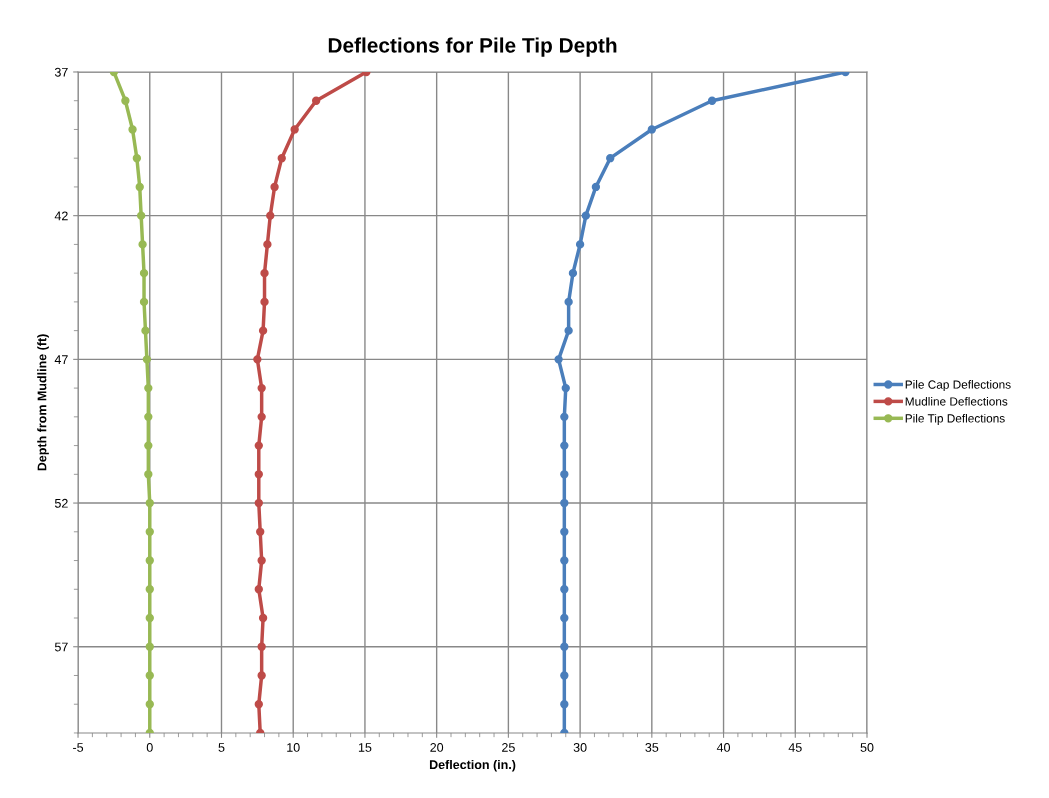 This screenshot has height=798, width=1049. Describe the element at coordinates (78, 747) in the screenshot. I see `x-tick-label: -5` at that location.